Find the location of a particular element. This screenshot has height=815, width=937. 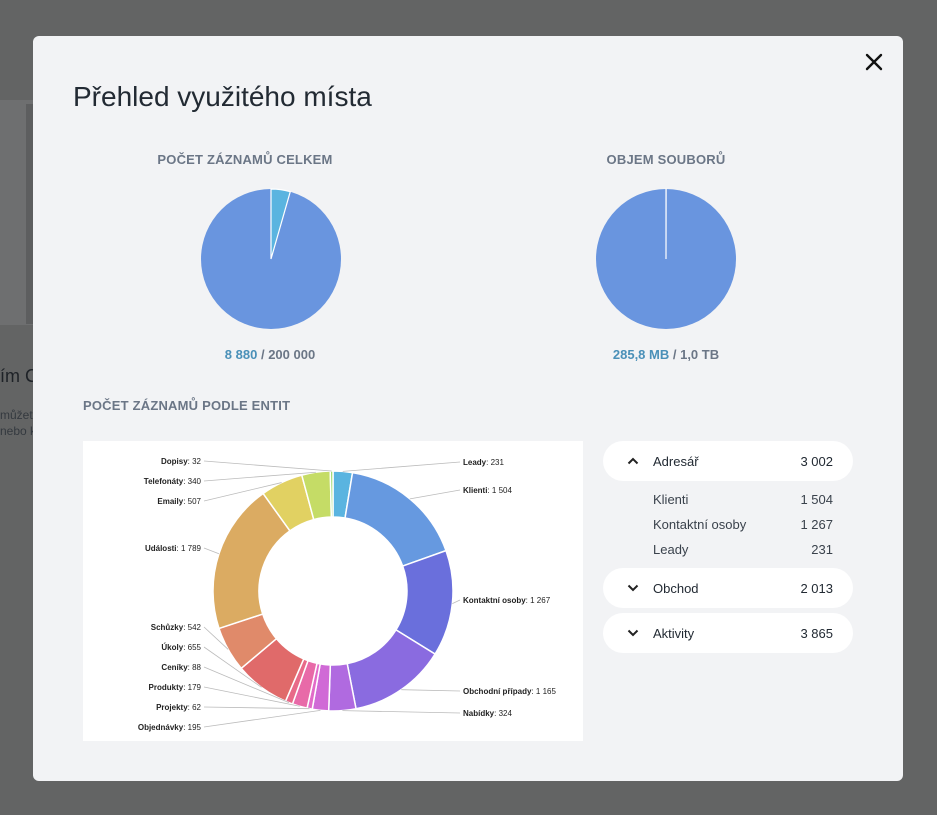

background-text-line: můžet is located at coordinates (16, 415).